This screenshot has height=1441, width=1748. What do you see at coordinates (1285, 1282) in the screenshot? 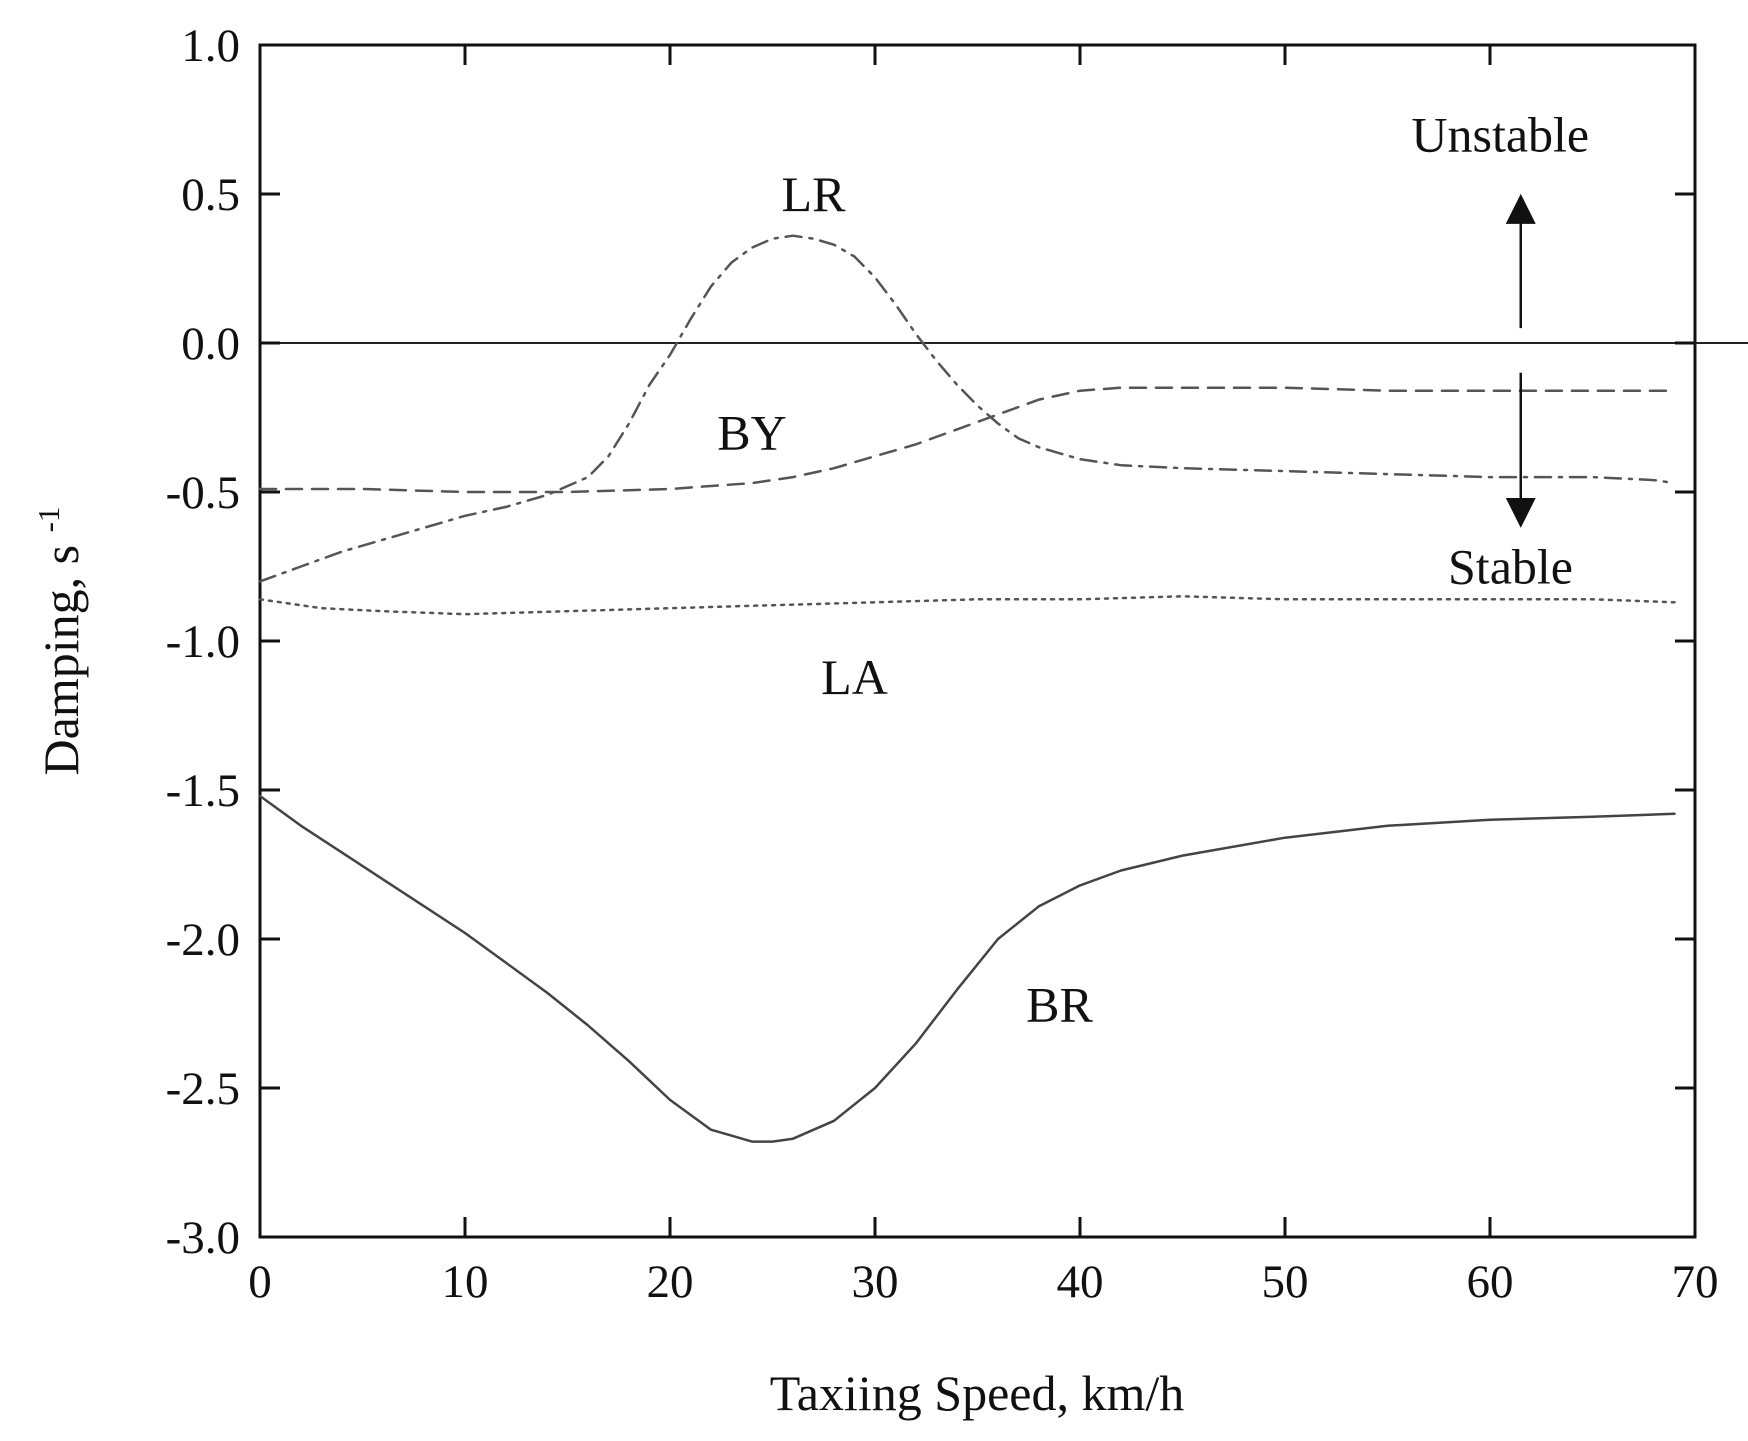
I see `x-tick-label: 50` at bounding box center [1285, 1282].